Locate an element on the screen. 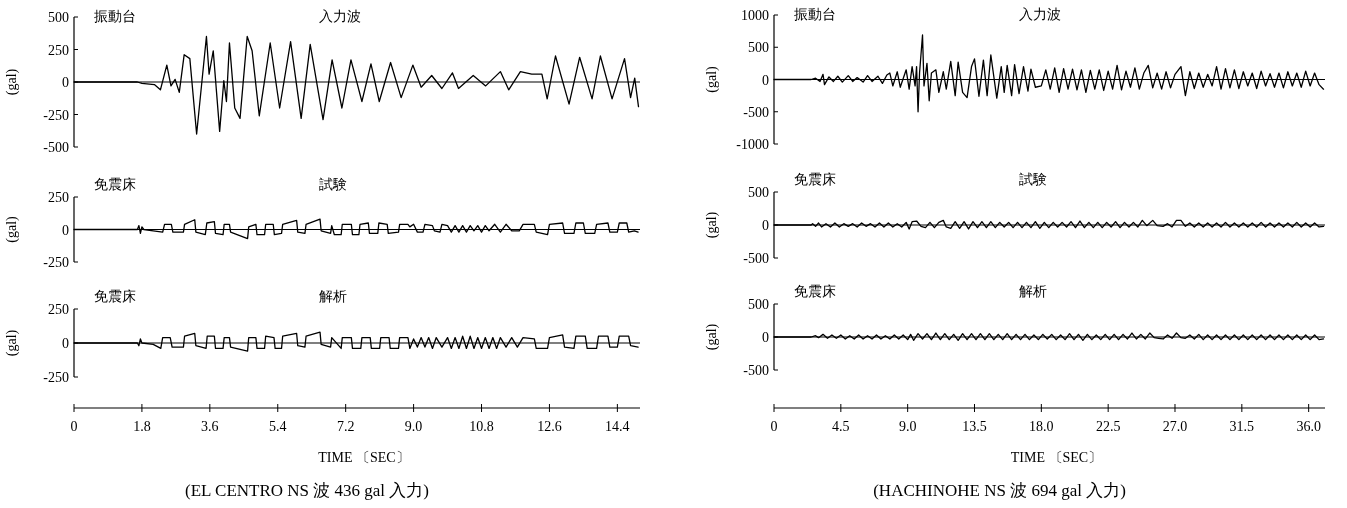  x-tick-label: 22.5 is located at coordinates (1108, 426).